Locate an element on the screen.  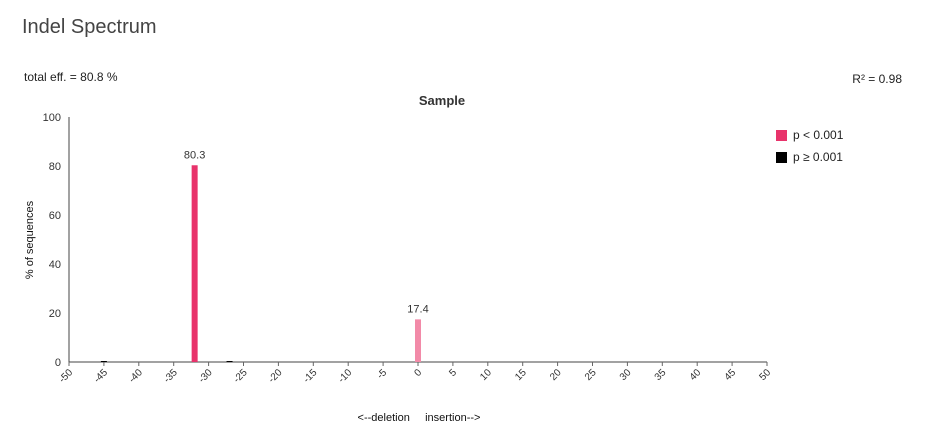
x-tick-label: 5 is located at coordinates (453, 373).